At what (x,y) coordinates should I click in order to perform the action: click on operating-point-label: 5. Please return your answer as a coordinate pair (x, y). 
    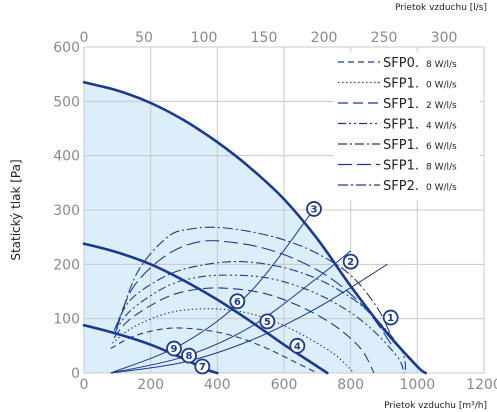
    Looking at the image, I should click on (267, 322).